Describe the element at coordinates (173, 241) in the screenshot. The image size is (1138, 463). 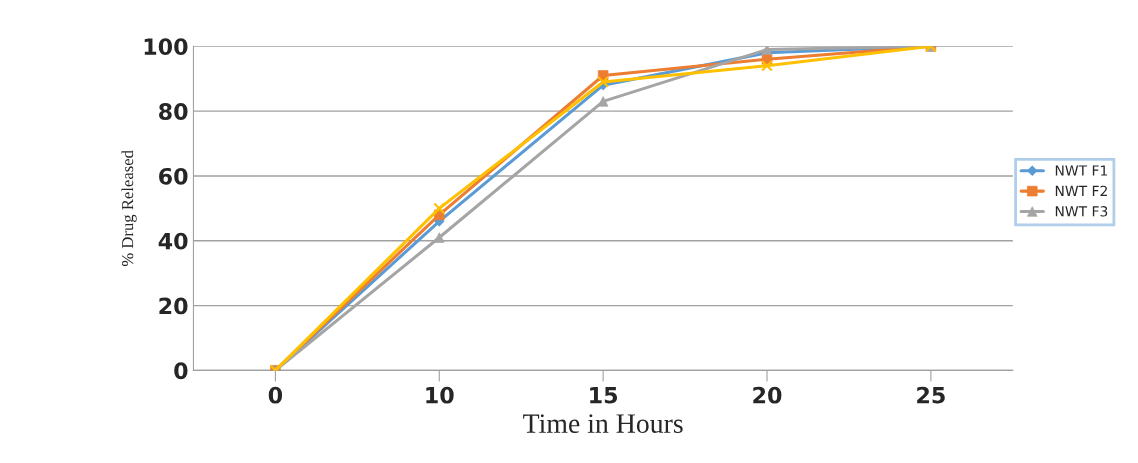
I see `y-tick-label: 40` at that location.